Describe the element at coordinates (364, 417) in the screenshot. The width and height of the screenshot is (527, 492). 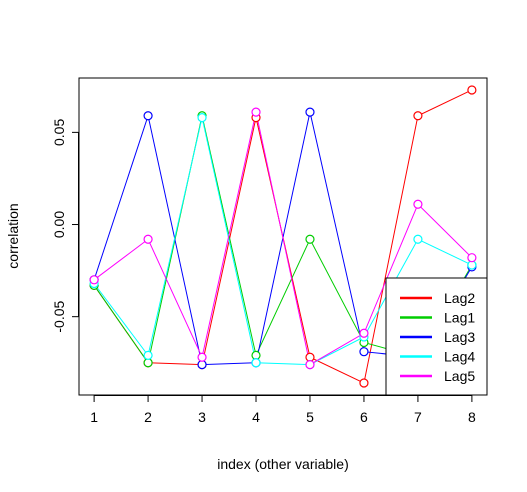
I see `x-tick-label-6: 6` at that location.